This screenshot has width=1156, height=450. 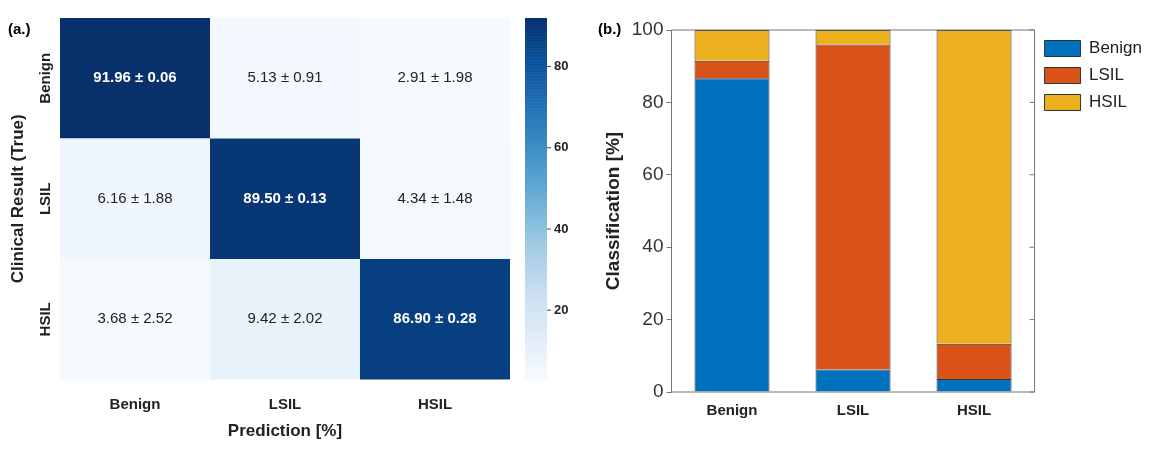 What do you see at coordinates (435, 197) in the screenshot?
I see `data-label: 4.34 ± 1.48` at bounding box center [435, 197].